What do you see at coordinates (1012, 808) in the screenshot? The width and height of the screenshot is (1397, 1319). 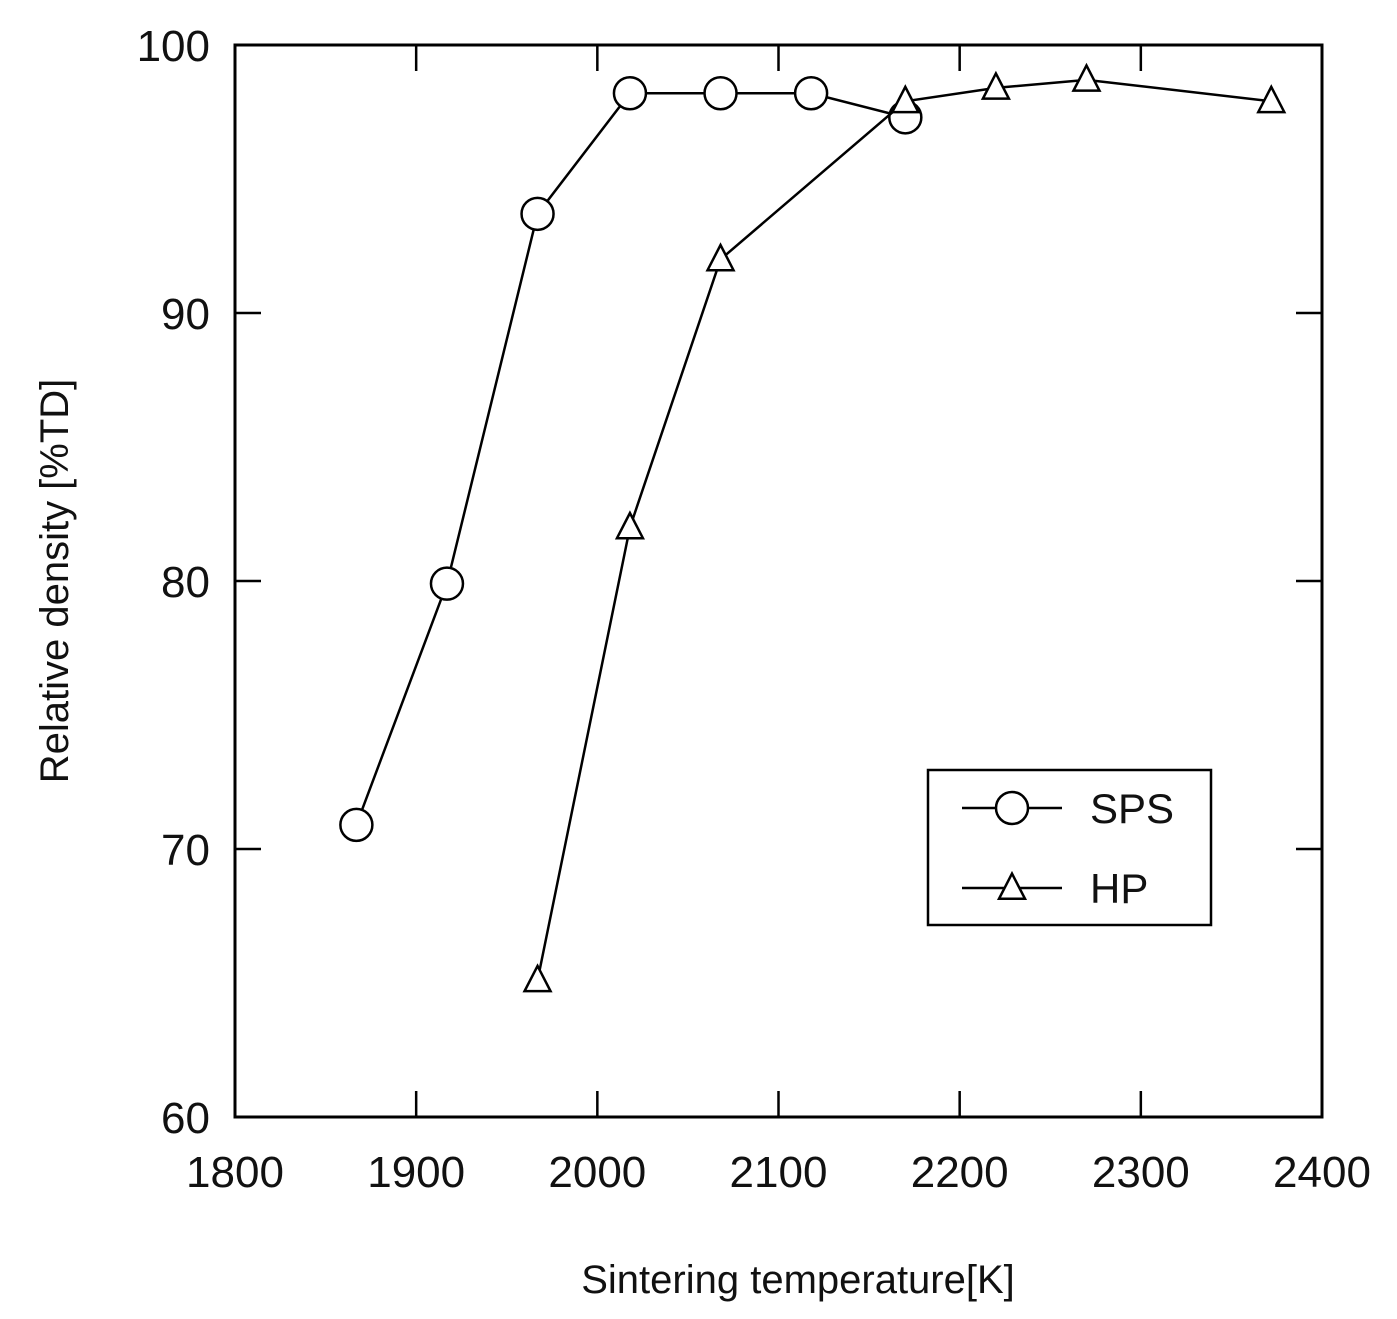 I see `legend-marker-sps` at bounding box center [1012, 808].